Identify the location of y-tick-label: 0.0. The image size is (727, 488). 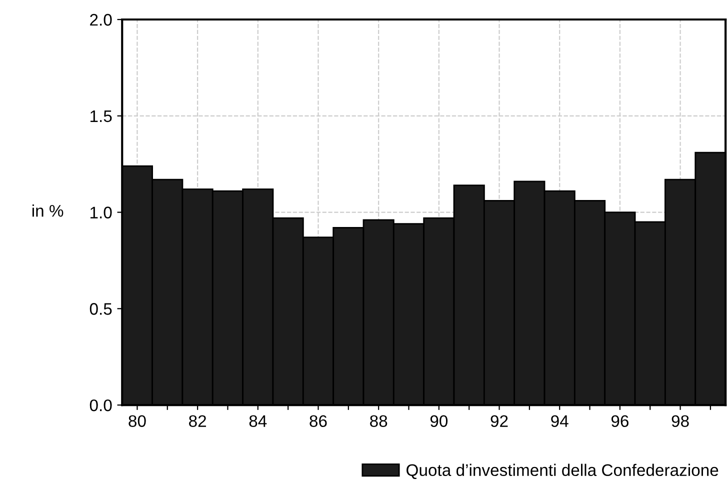
(101, 405).